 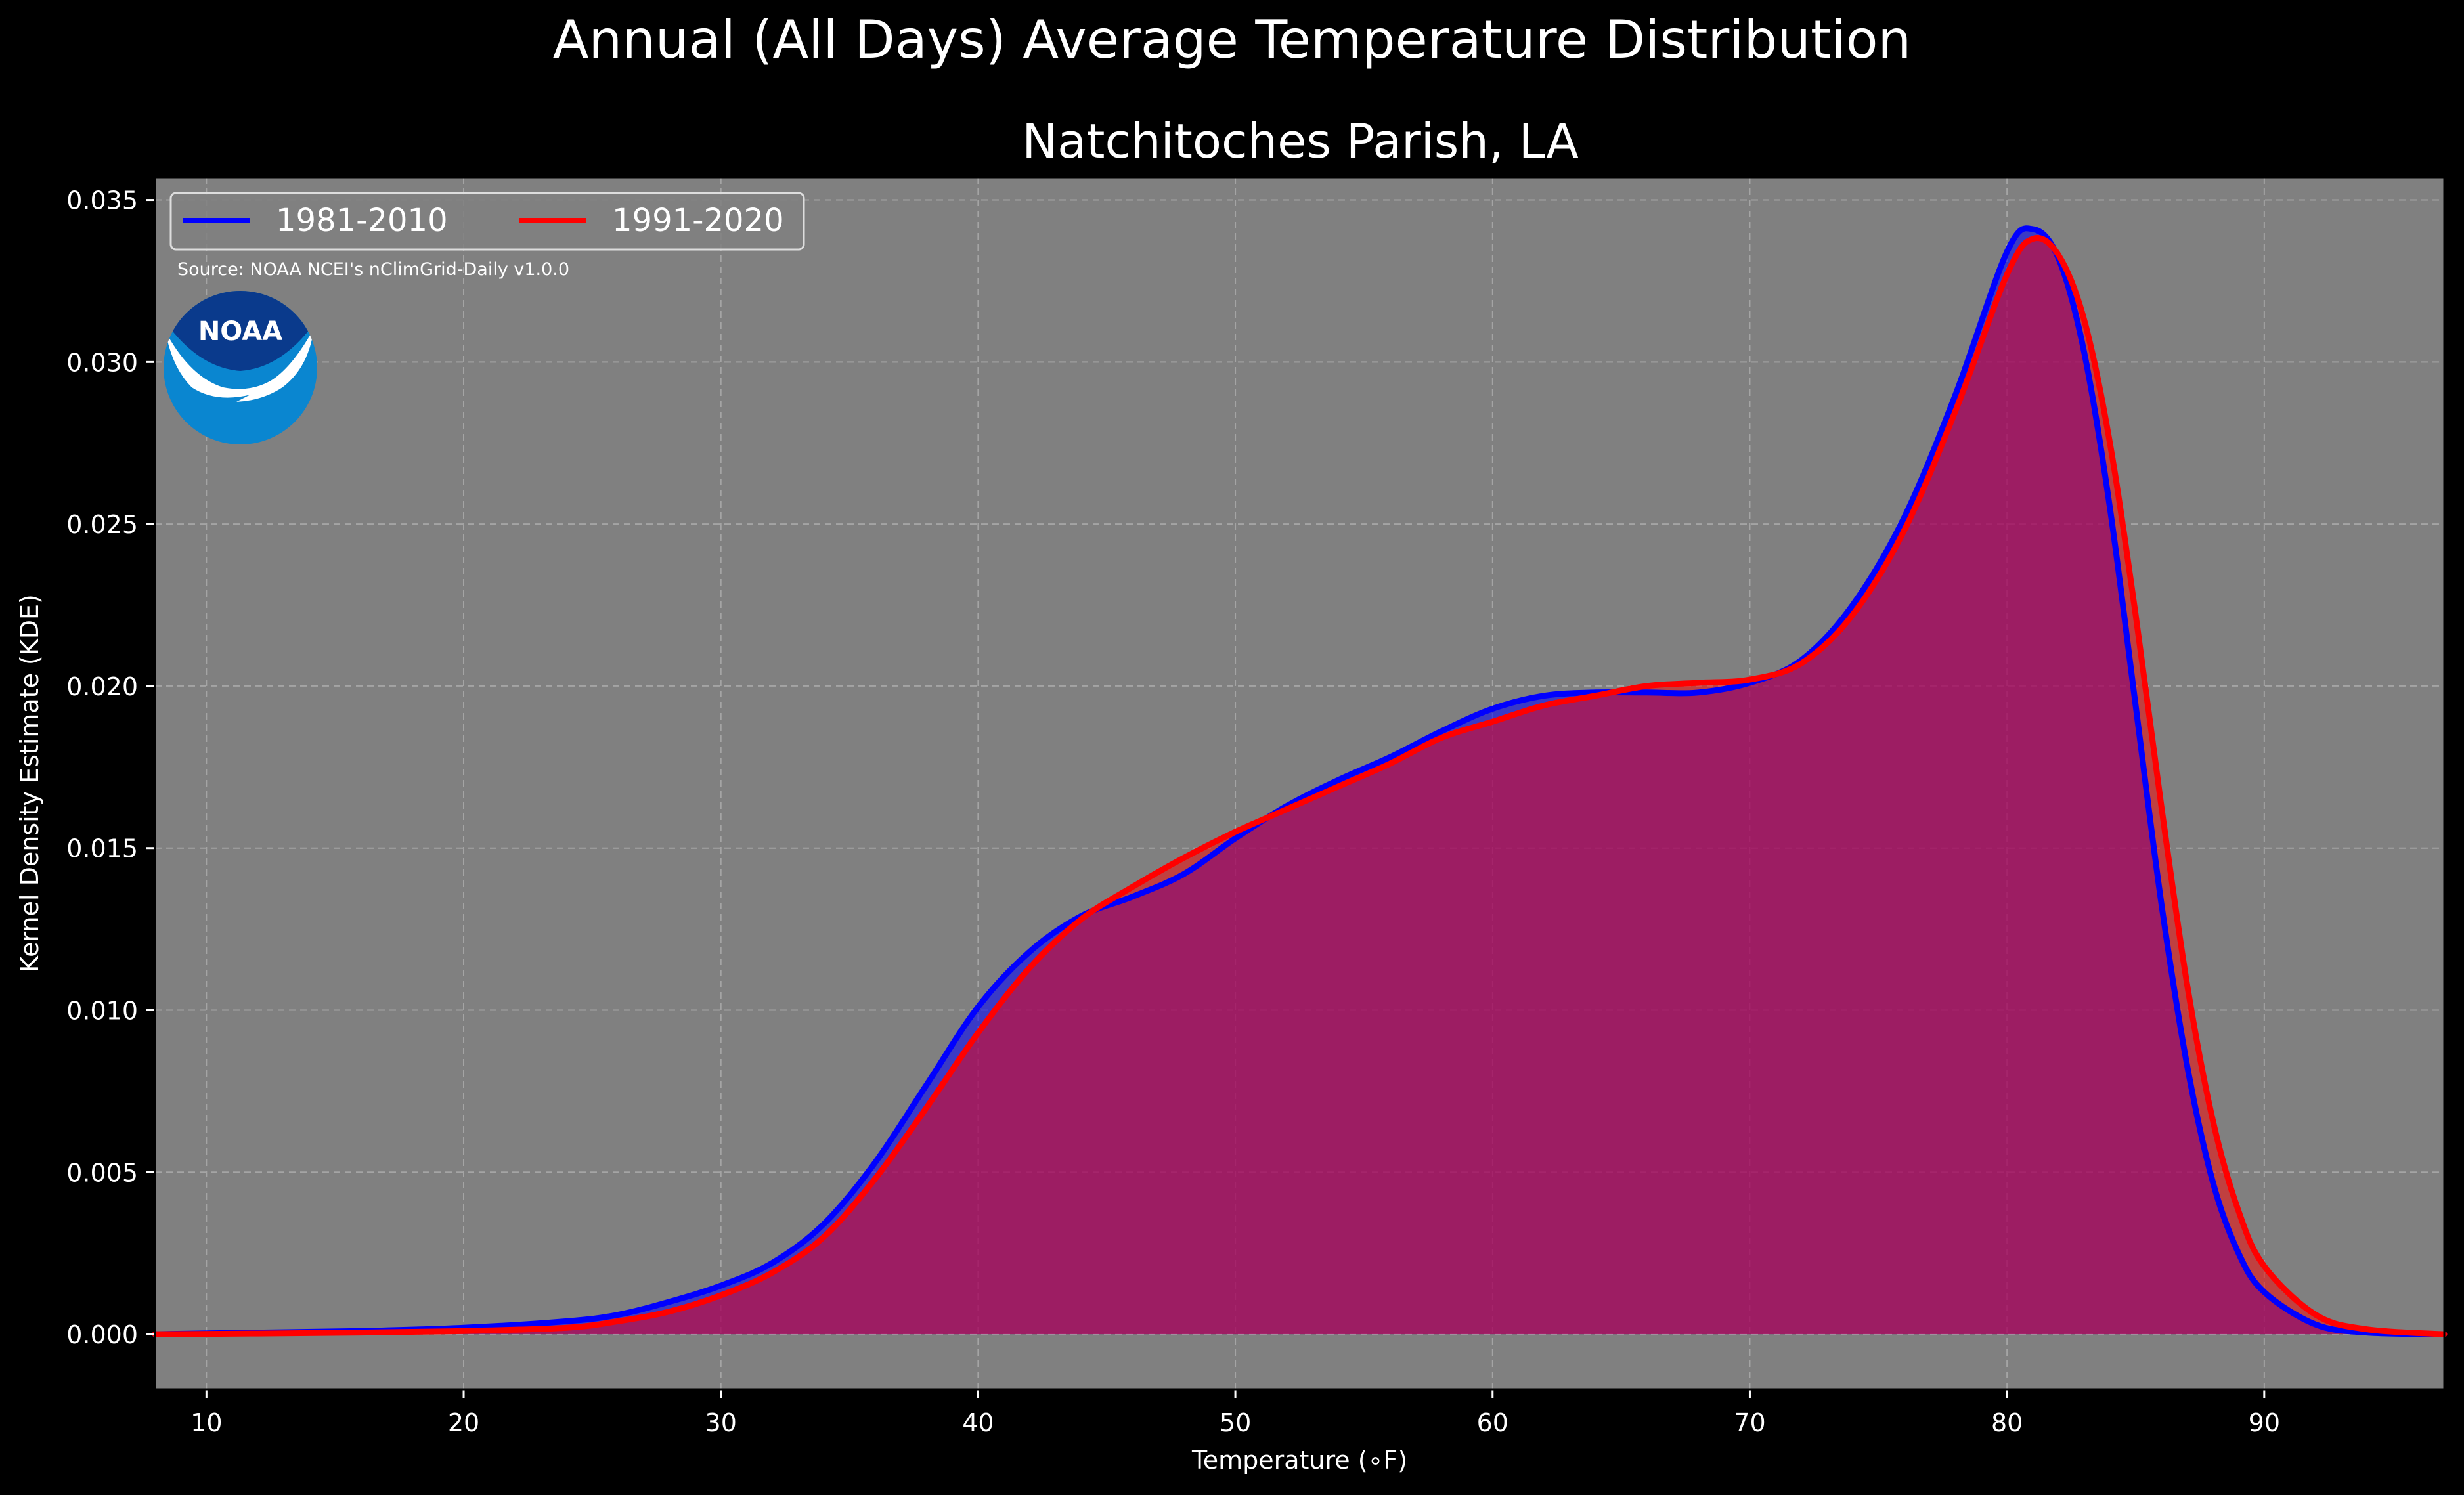 I want to click on x-tick-label: 30, so click(x=721, y=1422).